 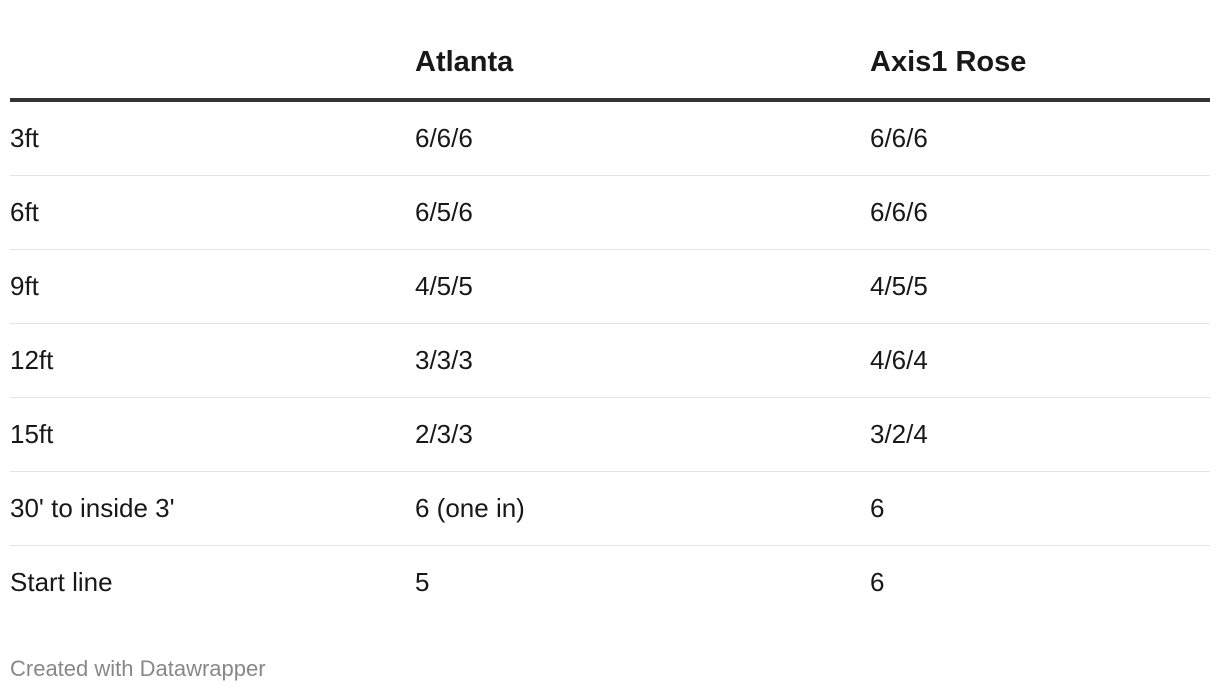 I want to click on table-row: 15ft 2/3/3 3/2/4, so click(x=610, y=434).